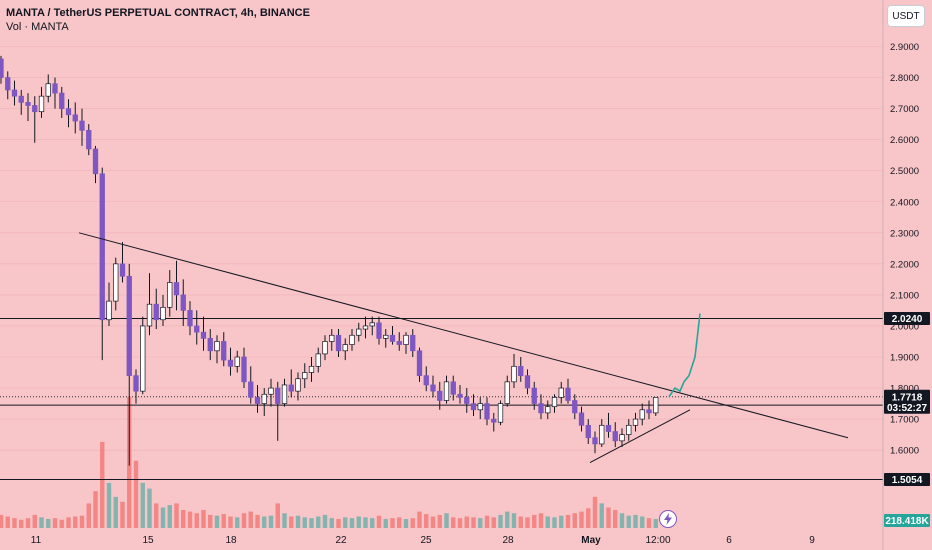 This screenshot has height=550, width=932. What do you see at coordinates (904, 171) in the screenshot?
I see `price-tick-label: 2.5000` at bounding box center [904, 171].